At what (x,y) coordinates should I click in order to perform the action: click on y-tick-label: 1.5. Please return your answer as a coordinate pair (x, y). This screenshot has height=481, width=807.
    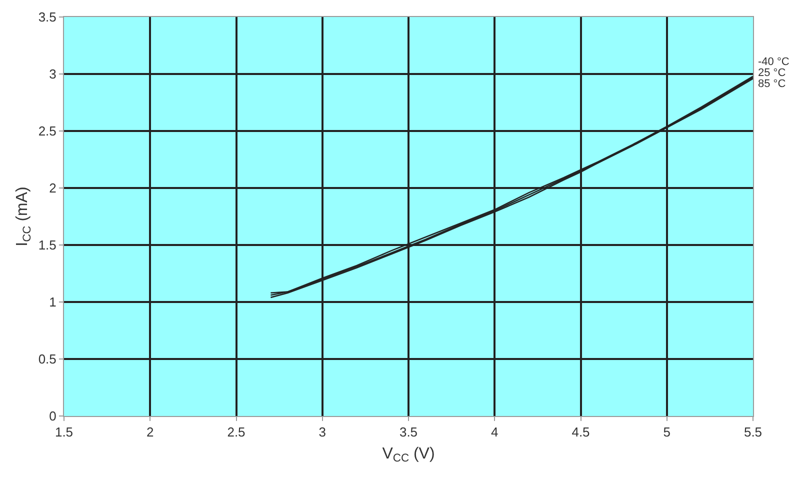
    Looking at the image, I should click on (47, 245).